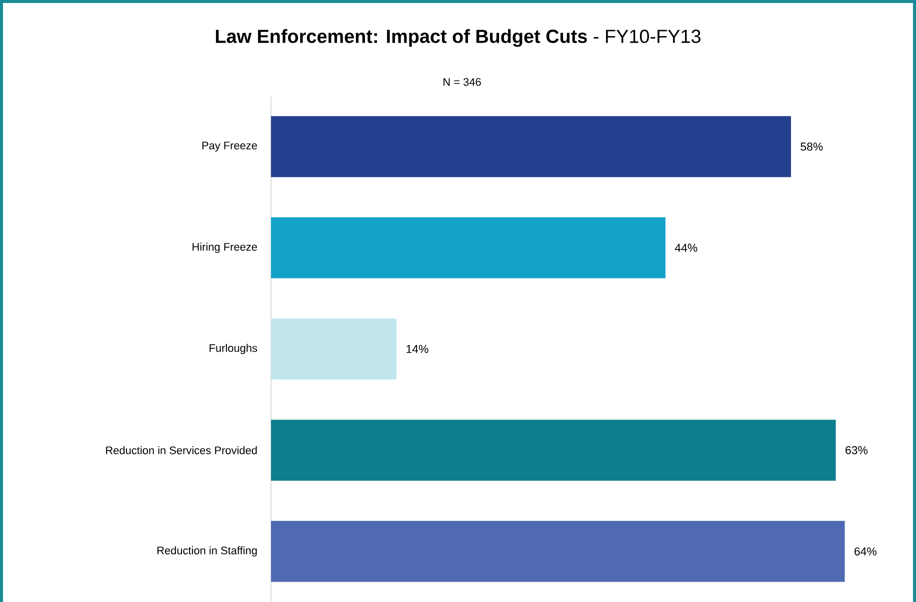 Image resolution: width=916 pixels, height=602 pixels. I want to click on y-tick-label: Furloughs, so click(234, 349).